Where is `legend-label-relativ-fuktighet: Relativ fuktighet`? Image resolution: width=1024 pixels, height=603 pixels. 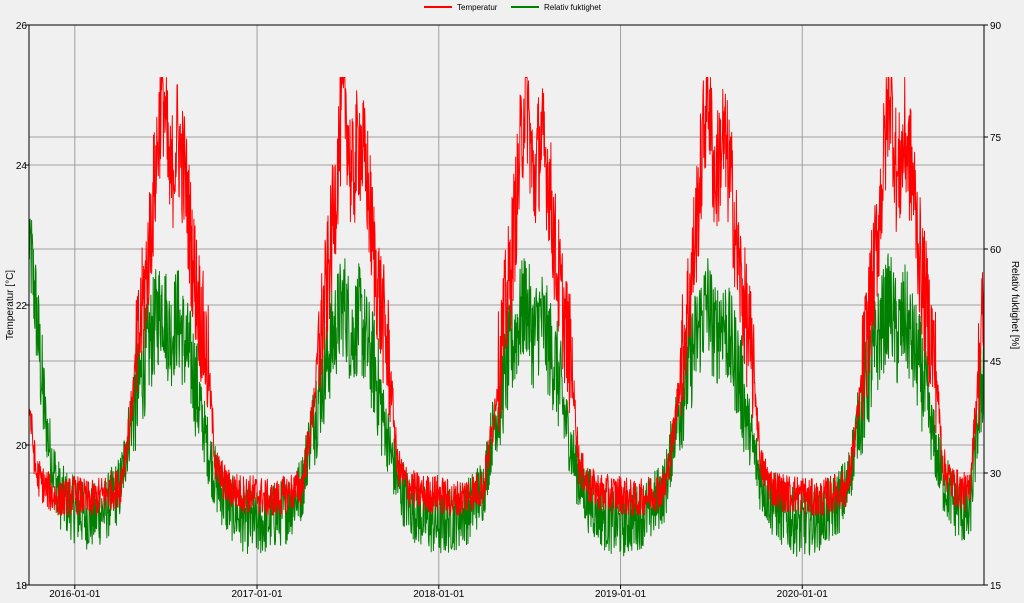
legend-label-relativ-fuktighet: Relativ fuktighet is located at coordinates (573, 7).